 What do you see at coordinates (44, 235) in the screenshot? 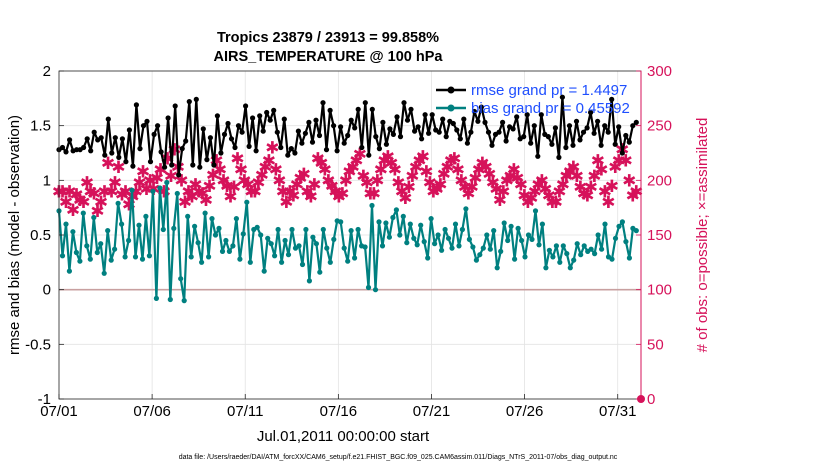
I see `left-axis-ticks: -1 -0.5 0 0.5 1 1.5 2` at bounding box center [44, 235].